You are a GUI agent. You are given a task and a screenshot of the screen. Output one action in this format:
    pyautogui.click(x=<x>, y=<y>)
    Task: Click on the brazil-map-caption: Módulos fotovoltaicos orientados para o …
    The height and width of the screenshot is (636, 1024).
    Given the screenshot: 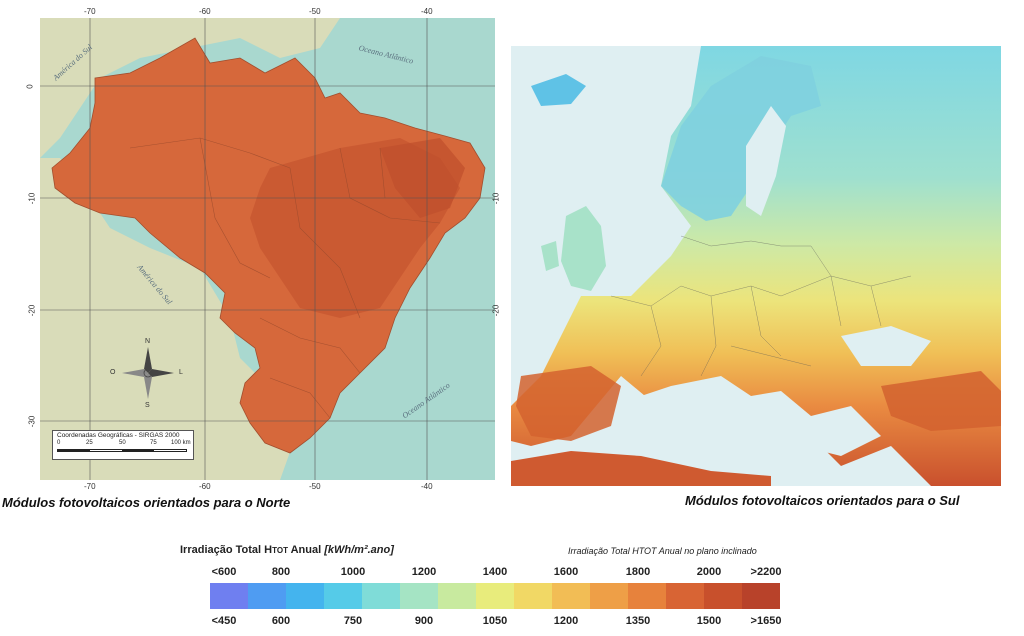 What is the action you would take?
    pyautogui.click(x=146, y=502)
    